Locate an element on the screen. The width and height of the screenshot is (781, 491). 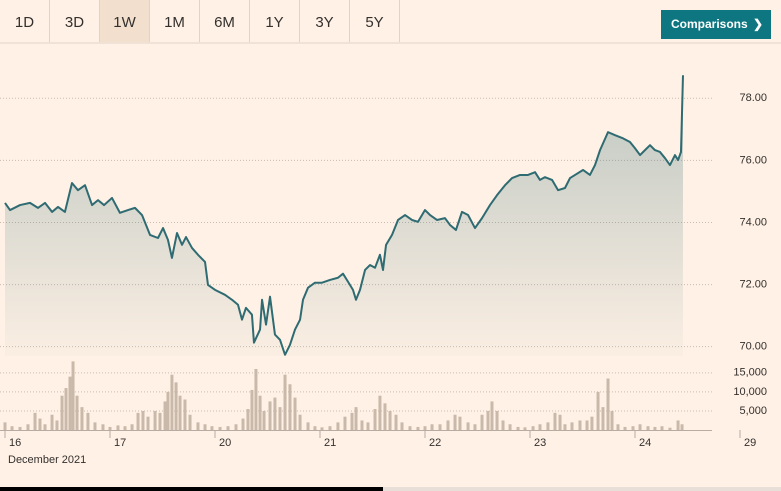
range-button: 1Y is located at coordinates (275, 21).